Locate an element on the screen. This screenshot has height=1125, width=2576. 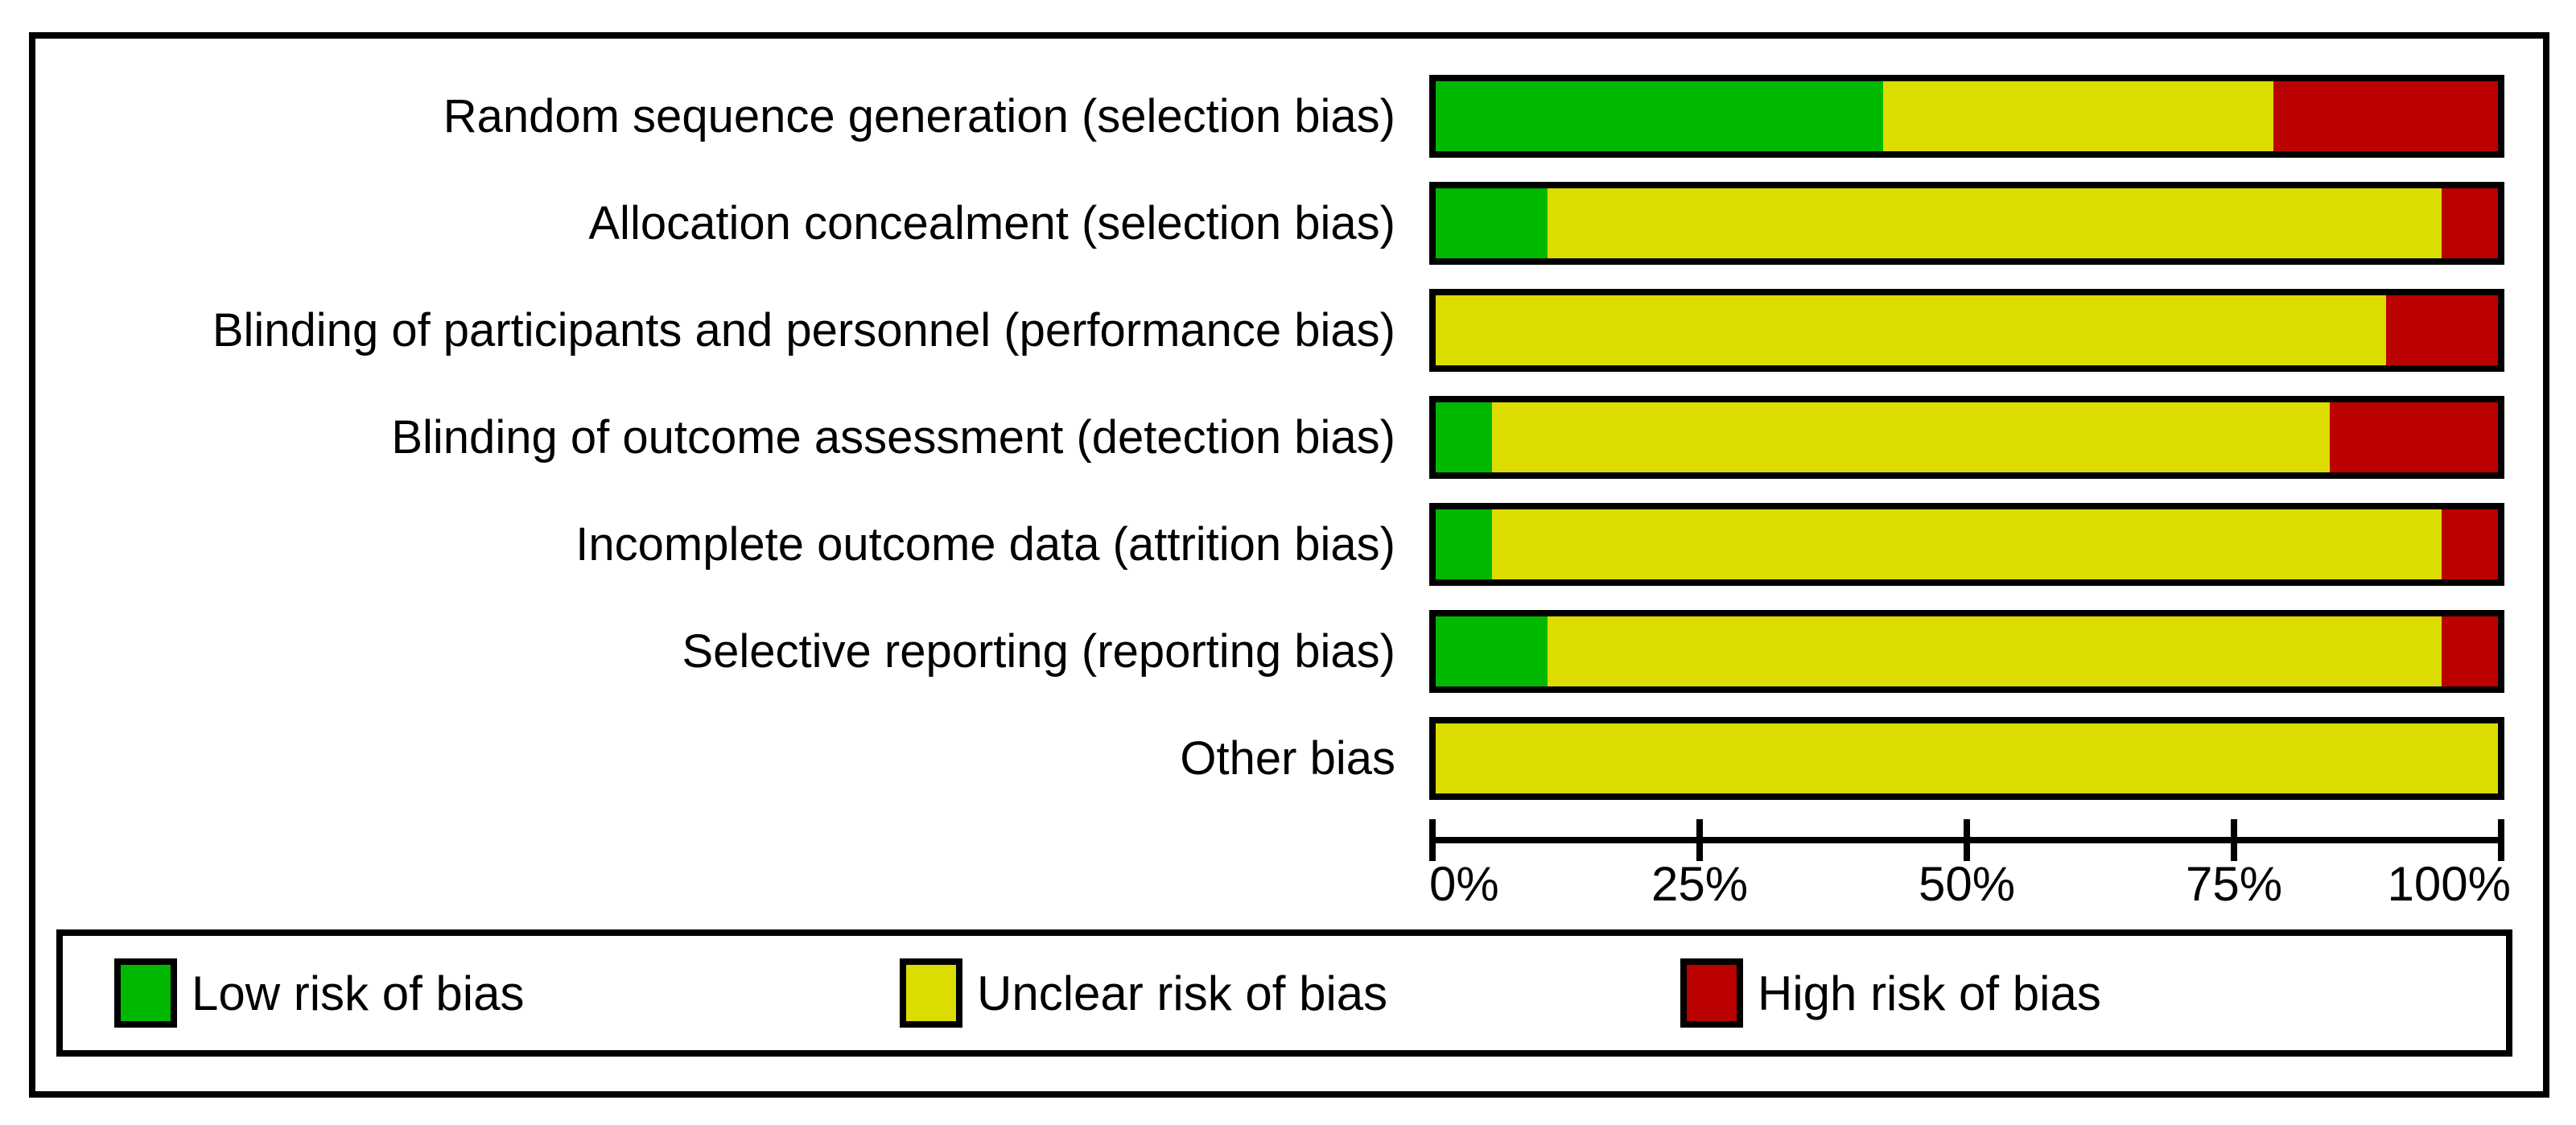
category-label: Allocation concealment (selection bias) is located at coordinates (991, 223).